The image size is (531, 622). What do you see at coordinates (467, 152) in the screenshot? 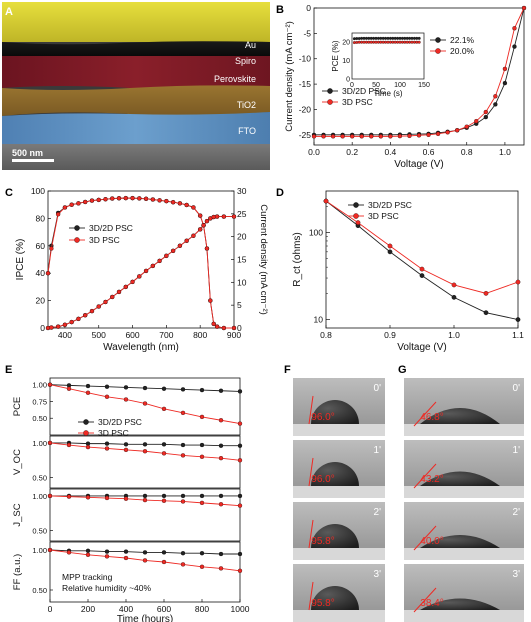
I see `x-tick-label: 0.8` at bounding box center [467, 152].